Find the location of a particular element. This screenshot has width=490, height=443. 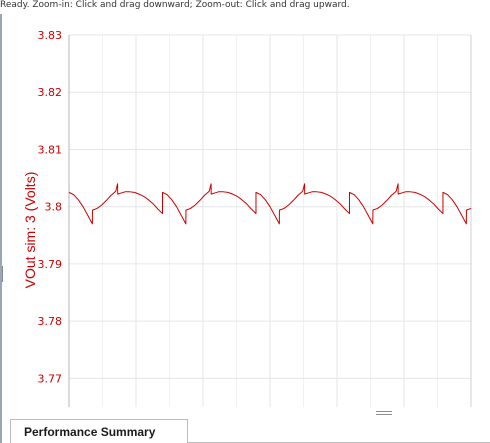

left-panel-handle is located at coordinates (2, 274).